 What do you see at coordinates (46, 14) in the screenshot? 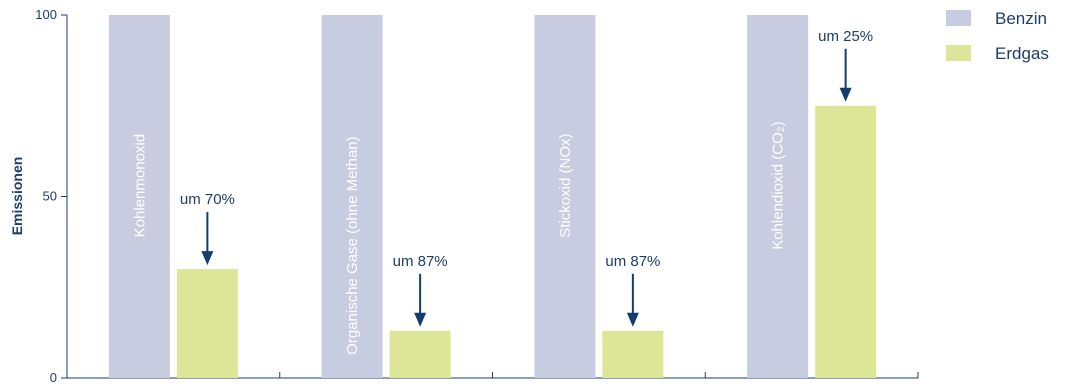
I see `y-tick-label: 100` at bounding box center [46, 14].